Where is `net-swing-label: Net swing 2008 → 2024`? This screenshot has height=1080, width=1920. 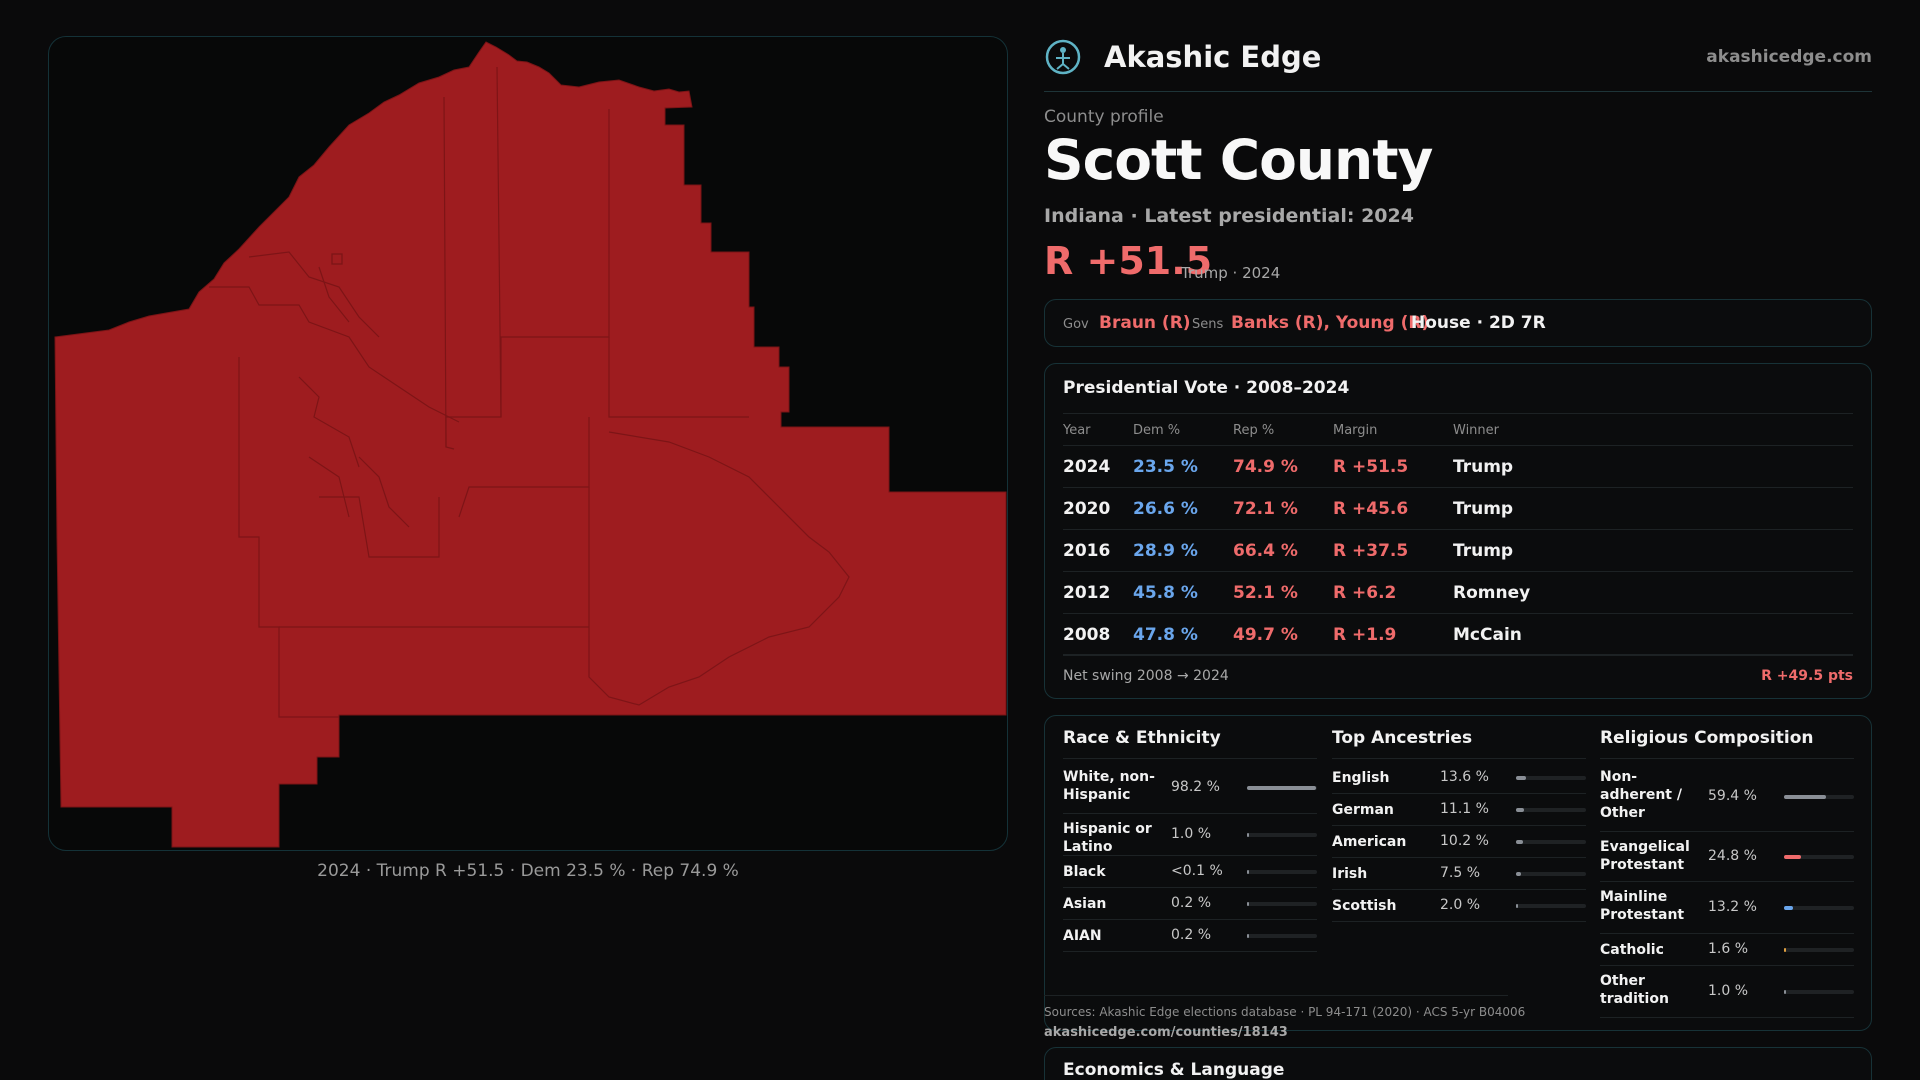
net-swing-label: Net swing 2008 → 2024 is located at coordinates (1146, 676).